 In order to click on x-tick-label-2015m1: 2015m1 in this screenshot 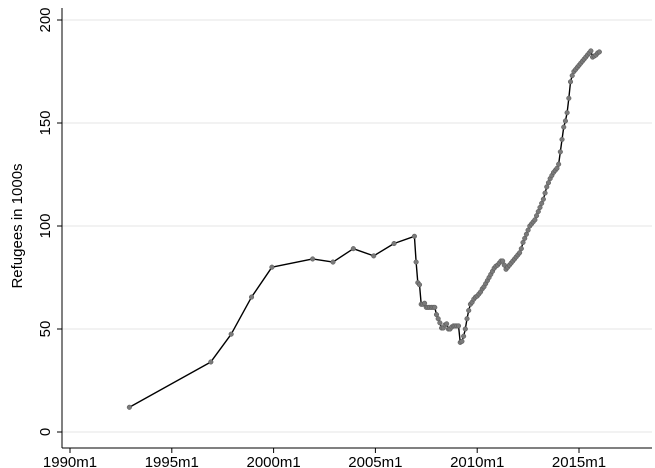, I will do `click(579, 461)`.